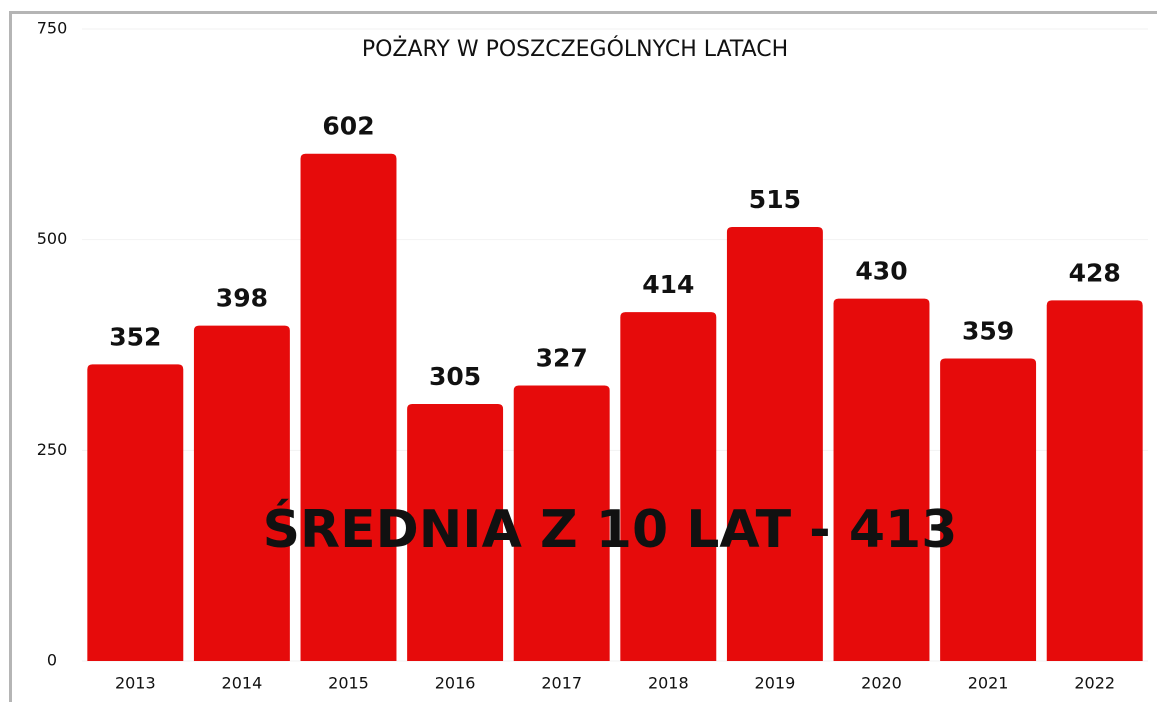 Image resolution: width=1157 pixels, height=702 pixels. I want to click on value-label: 515, so click(775, 199).